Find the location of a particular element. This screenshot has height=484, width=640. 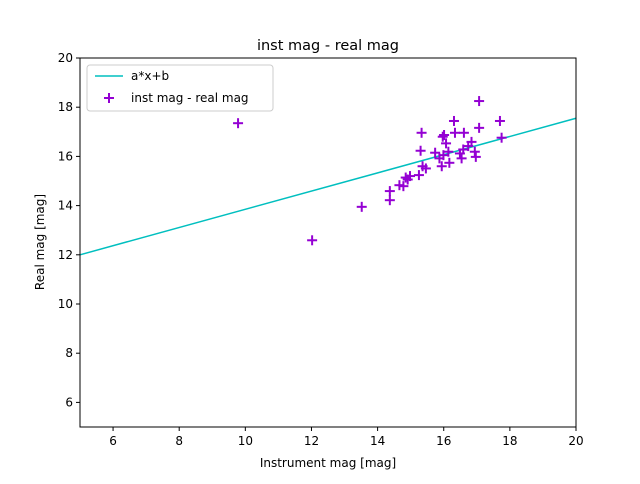

y-tick-label: 8 is located at coordinates (69, 353).